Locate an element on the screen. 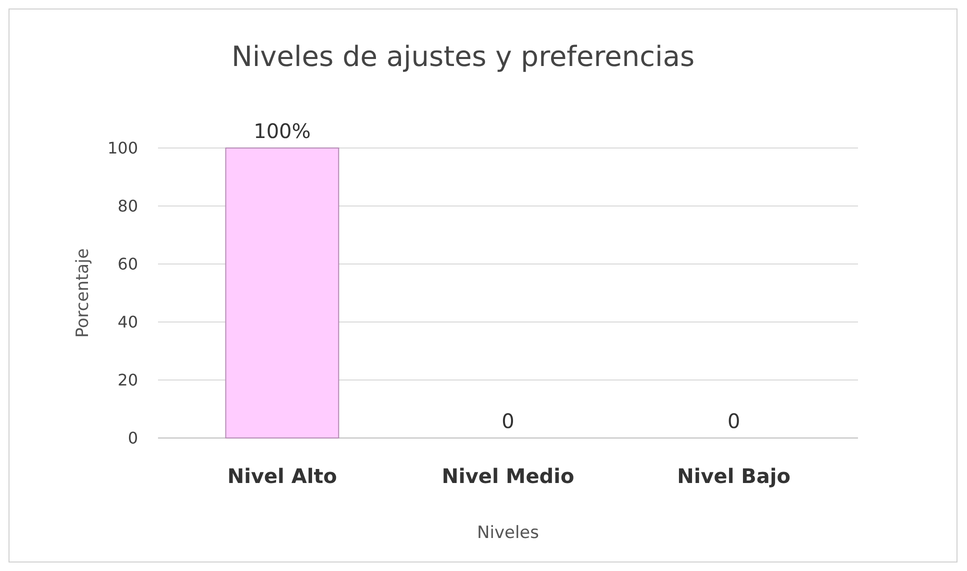  y-tick-label: 100 is located at coordinates (122, 148).